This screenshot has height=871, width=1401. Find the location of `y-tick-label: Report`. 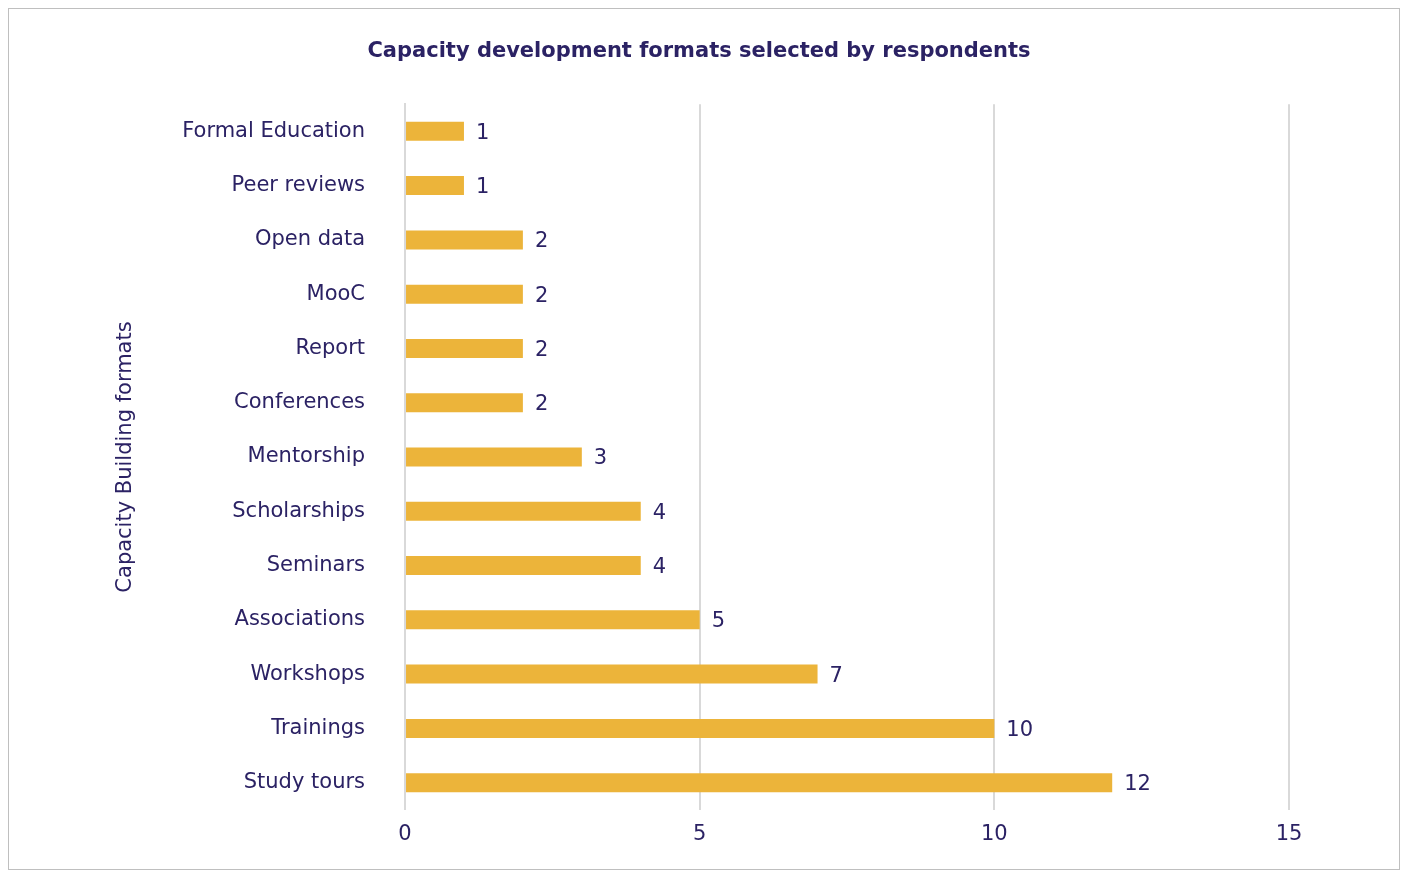

y-tick-label: Report is located at coordinates (330, 346).